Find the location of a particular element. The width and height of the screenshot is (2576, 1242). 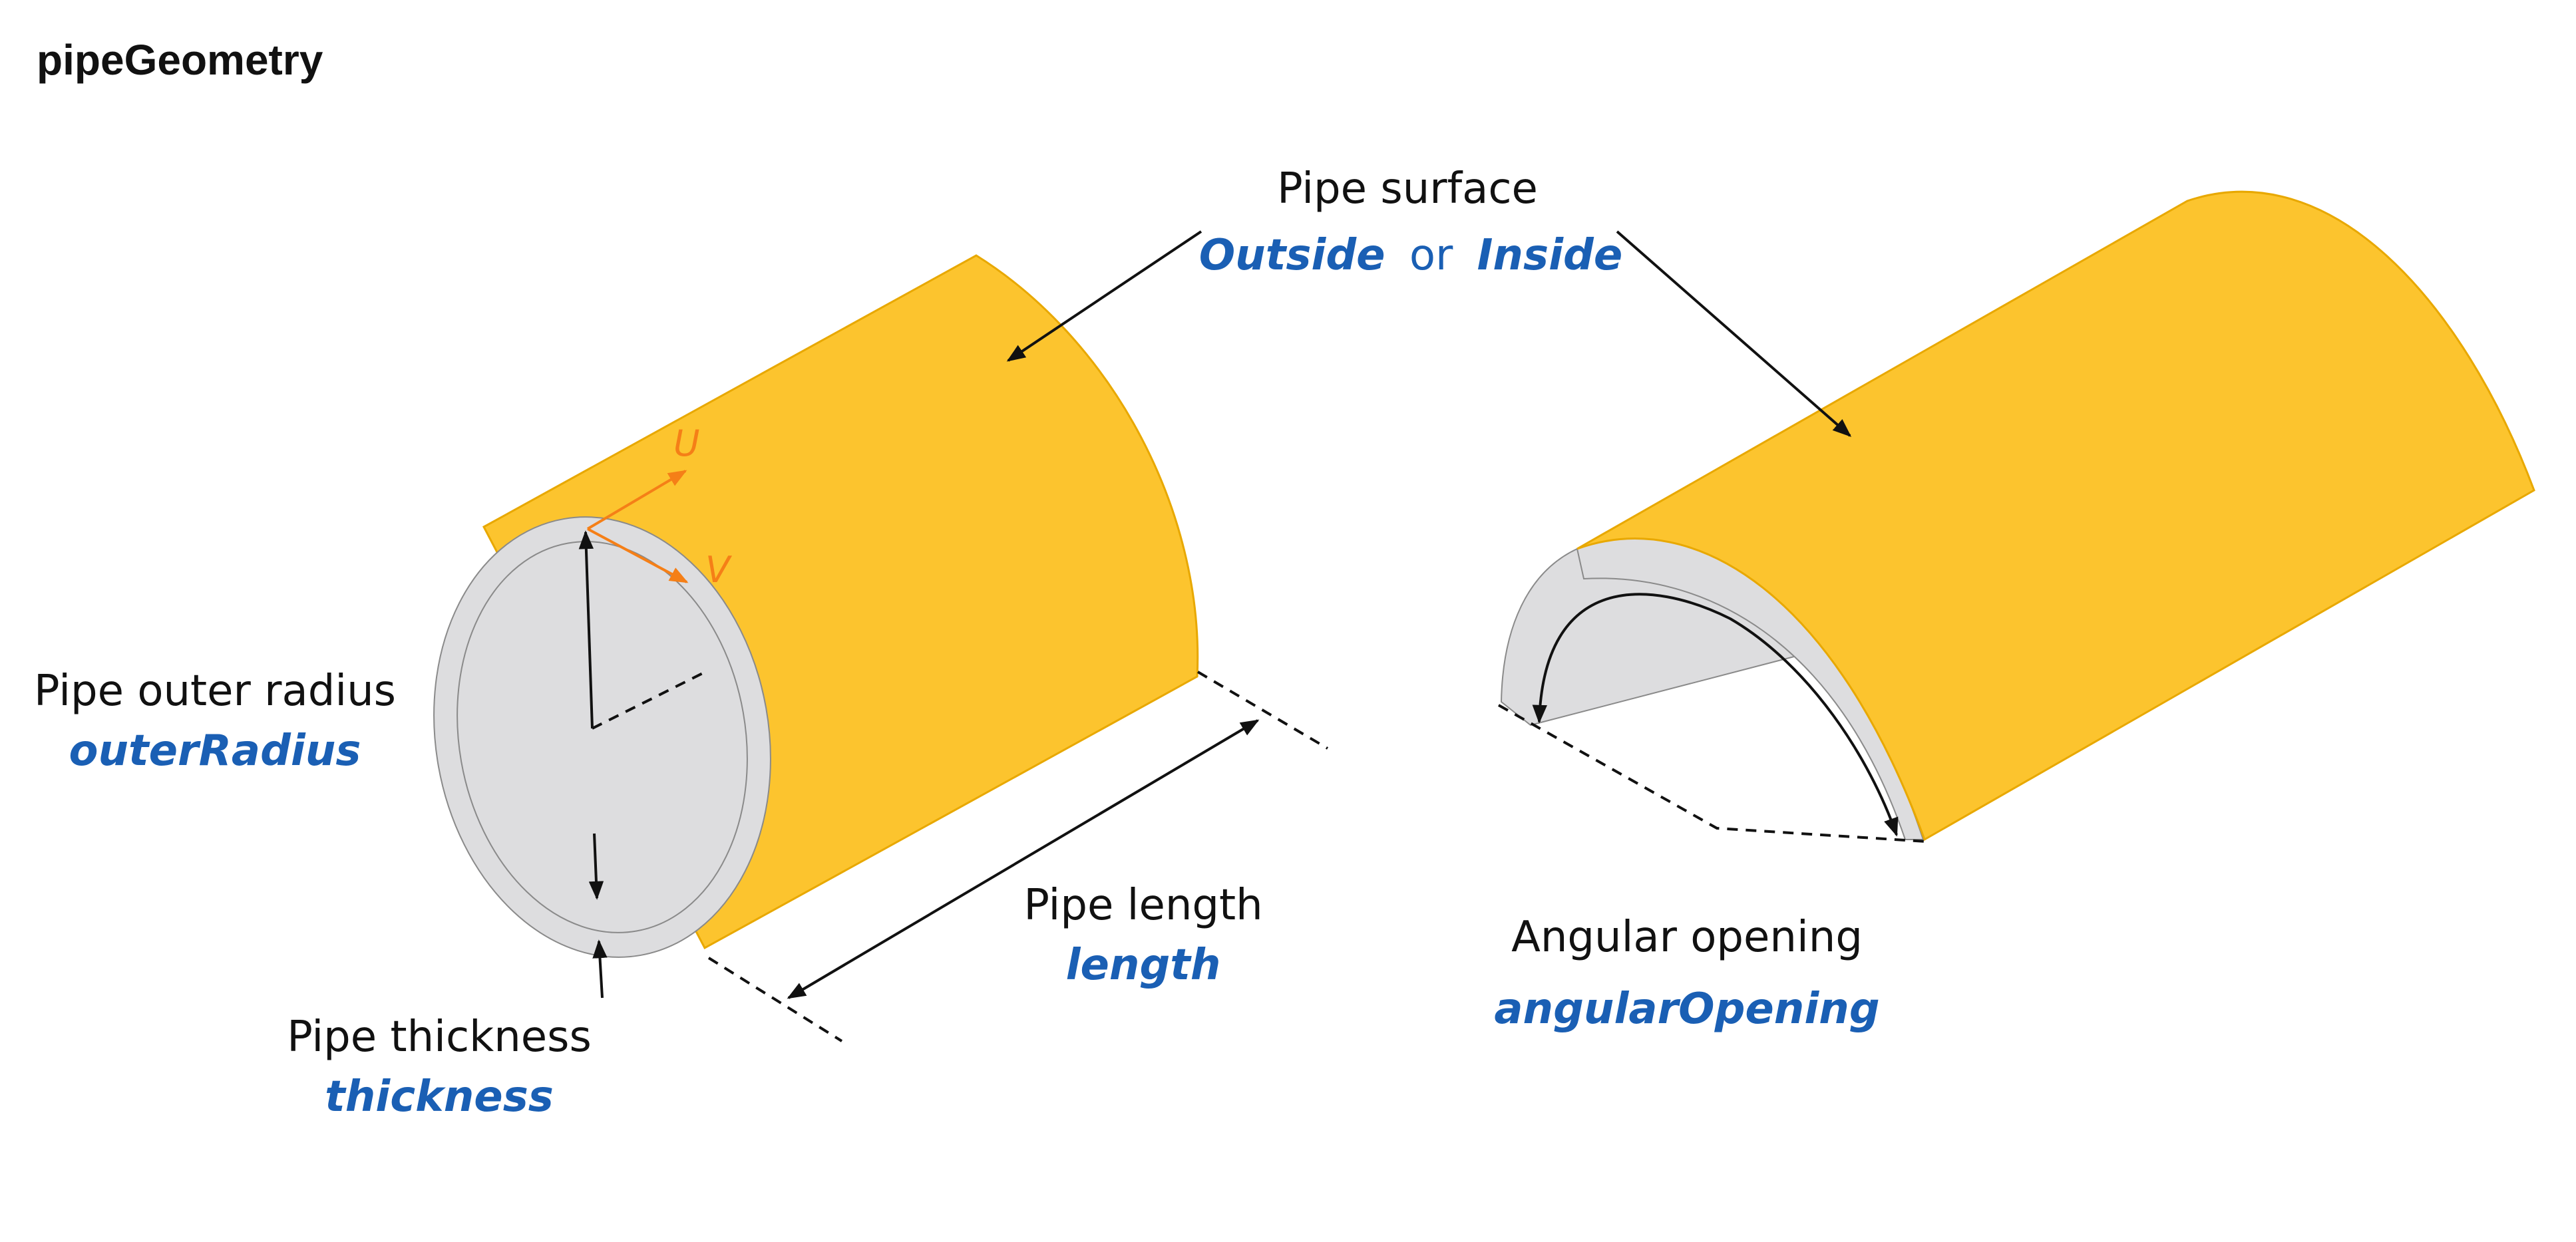

pipe-surface-param-line: Outside or Inside is located at coordinates (1410, 255).